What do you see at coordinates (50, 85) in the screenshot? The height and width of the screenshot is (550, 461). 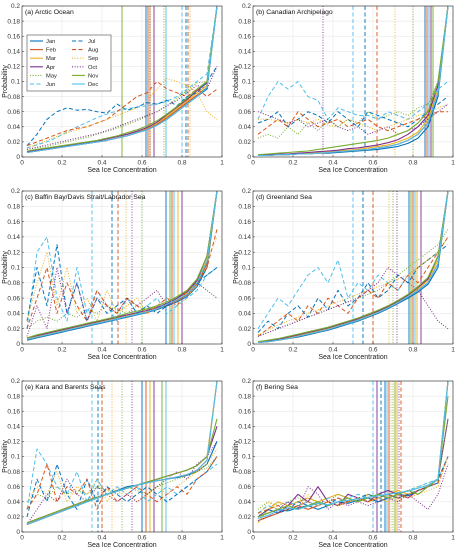 I see `legend-label-jun: Jun` at bounding box center [50, 85].